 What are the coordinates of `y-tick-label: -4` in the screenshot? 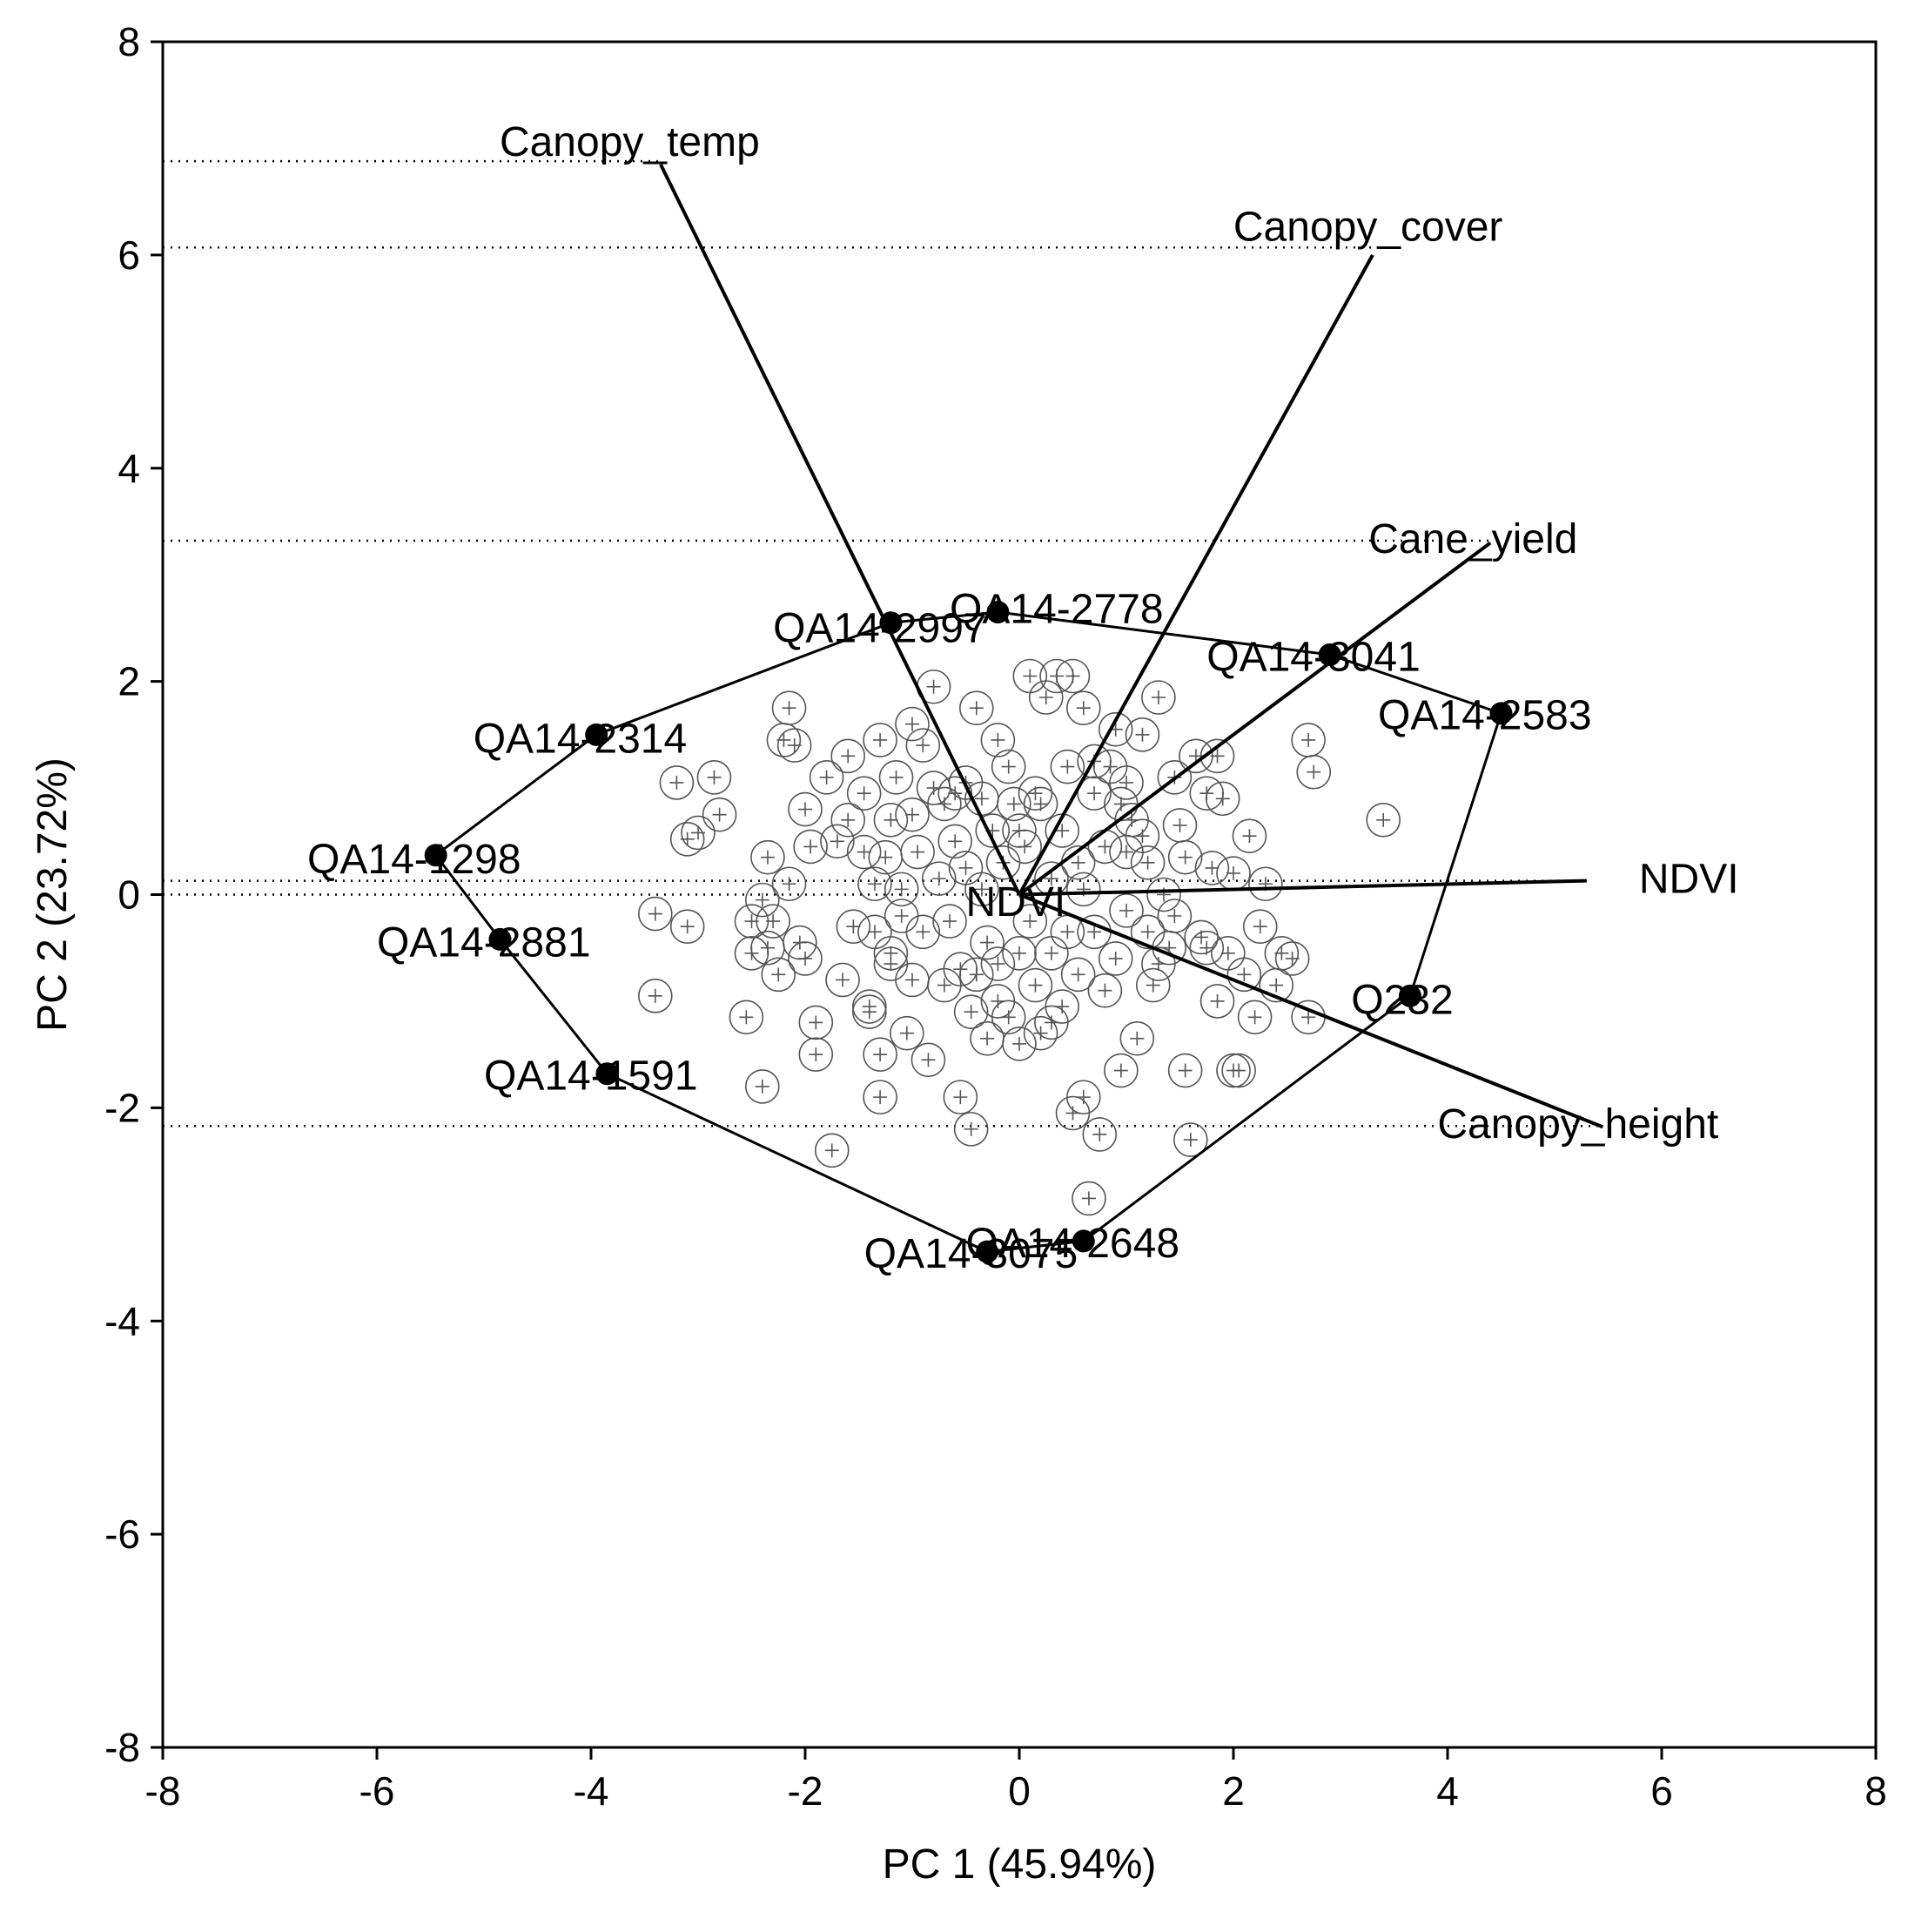 It's located at (122, 1320).